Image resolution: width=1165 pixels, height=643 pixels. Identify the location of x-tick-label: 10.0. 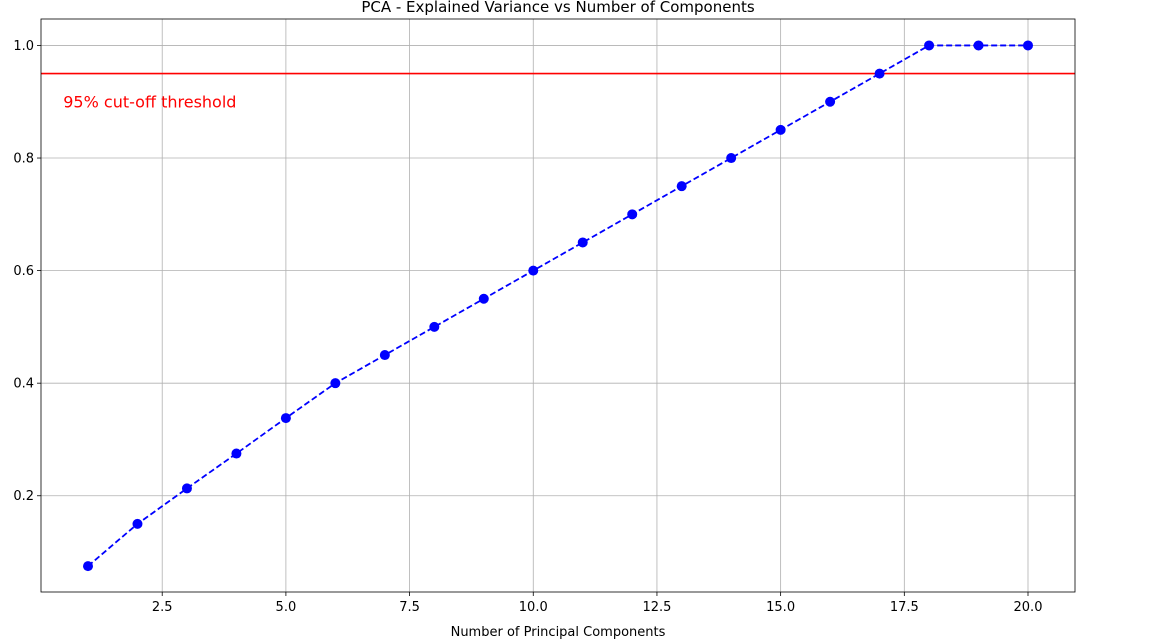
(533, 607).